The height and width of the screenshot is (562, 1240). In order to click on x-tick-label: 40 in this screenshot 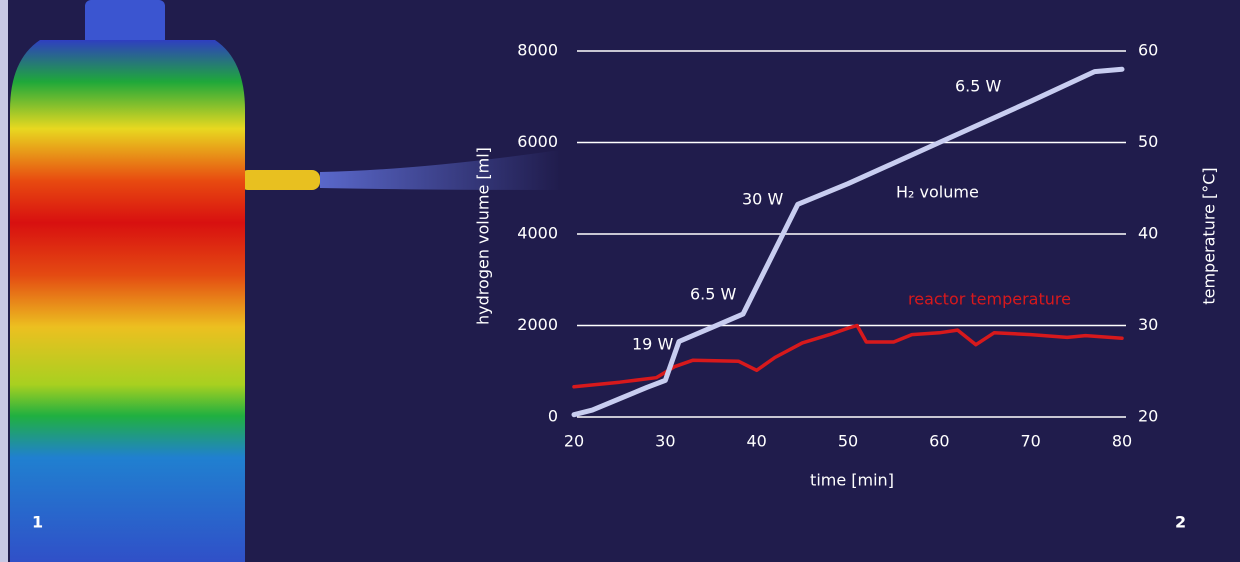, I will do `click(756, 441)`.